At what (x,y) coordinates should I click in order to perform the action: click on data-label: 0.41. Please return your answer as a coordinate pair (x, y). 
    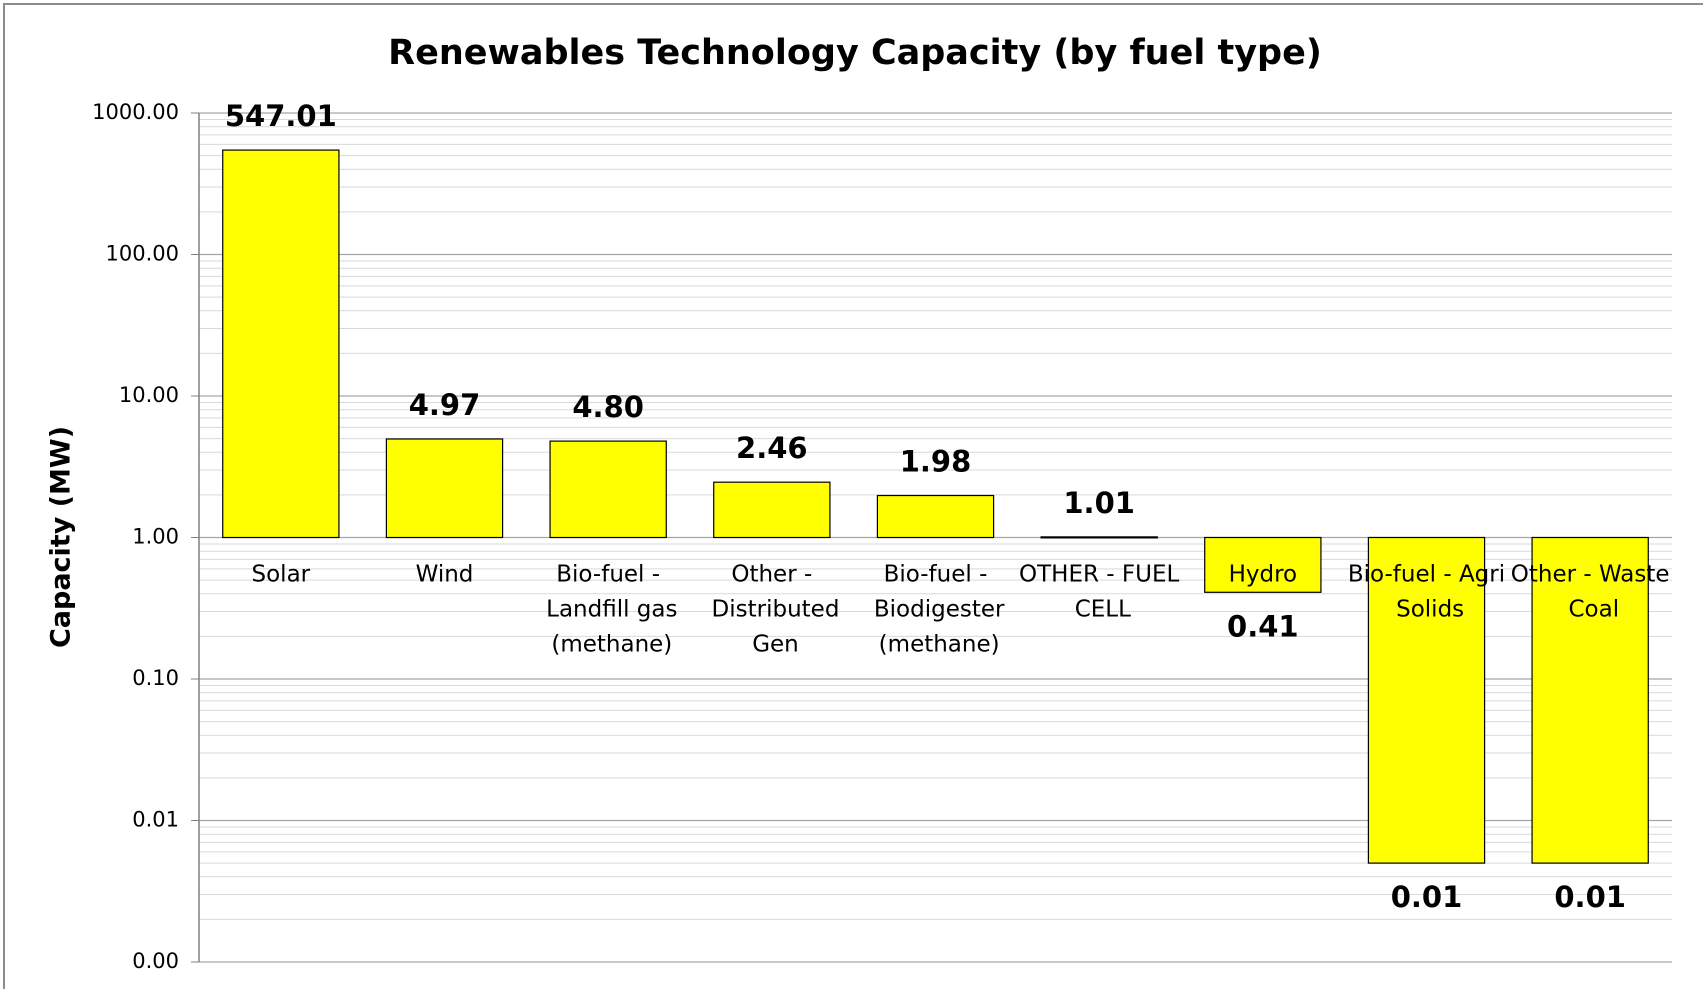
    Looking at the image, I should click on (1263, 626).